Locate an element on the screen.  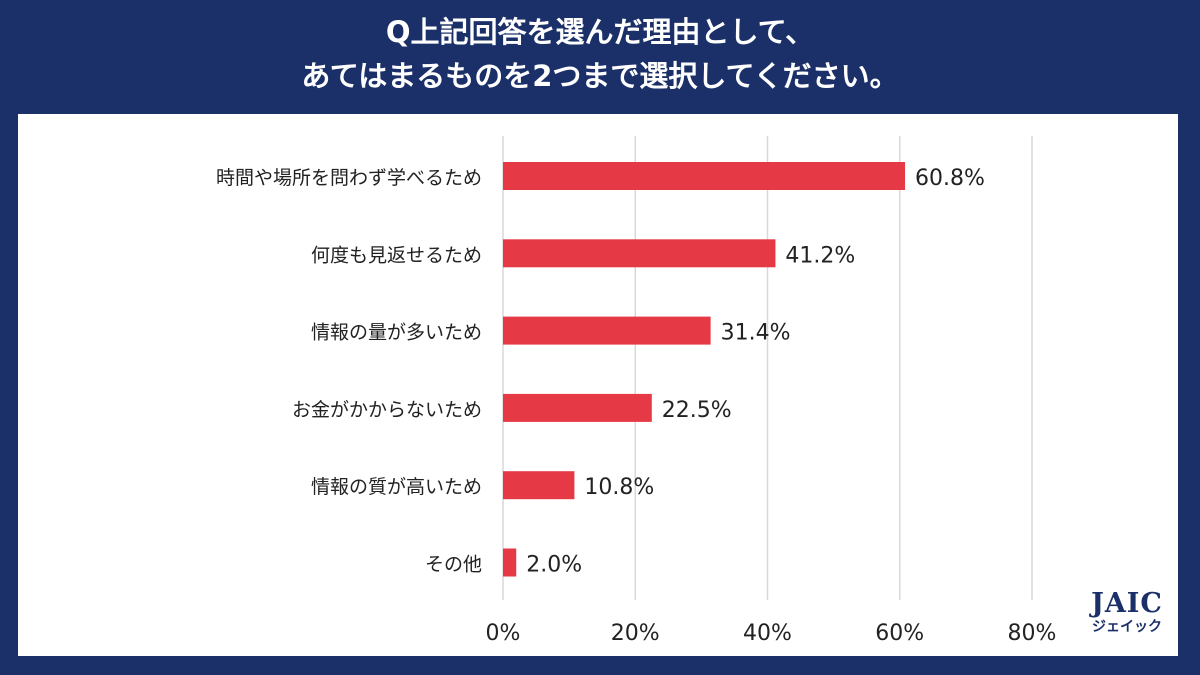
category-label: 情報の量が多いため is located at coordinates (396, 333).